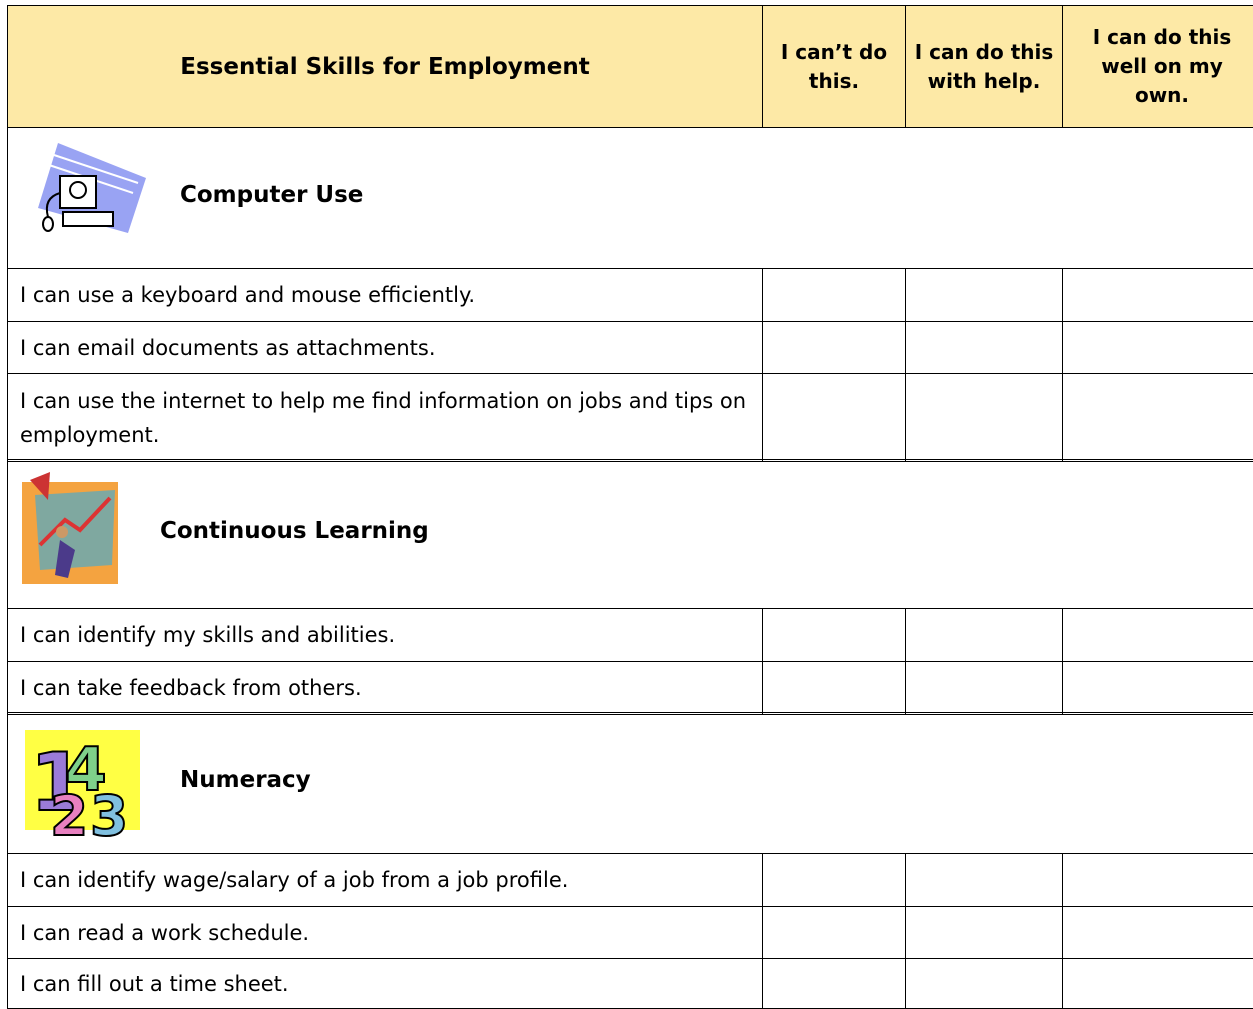  I want to click on svg-text: 4, so click(86, 770).